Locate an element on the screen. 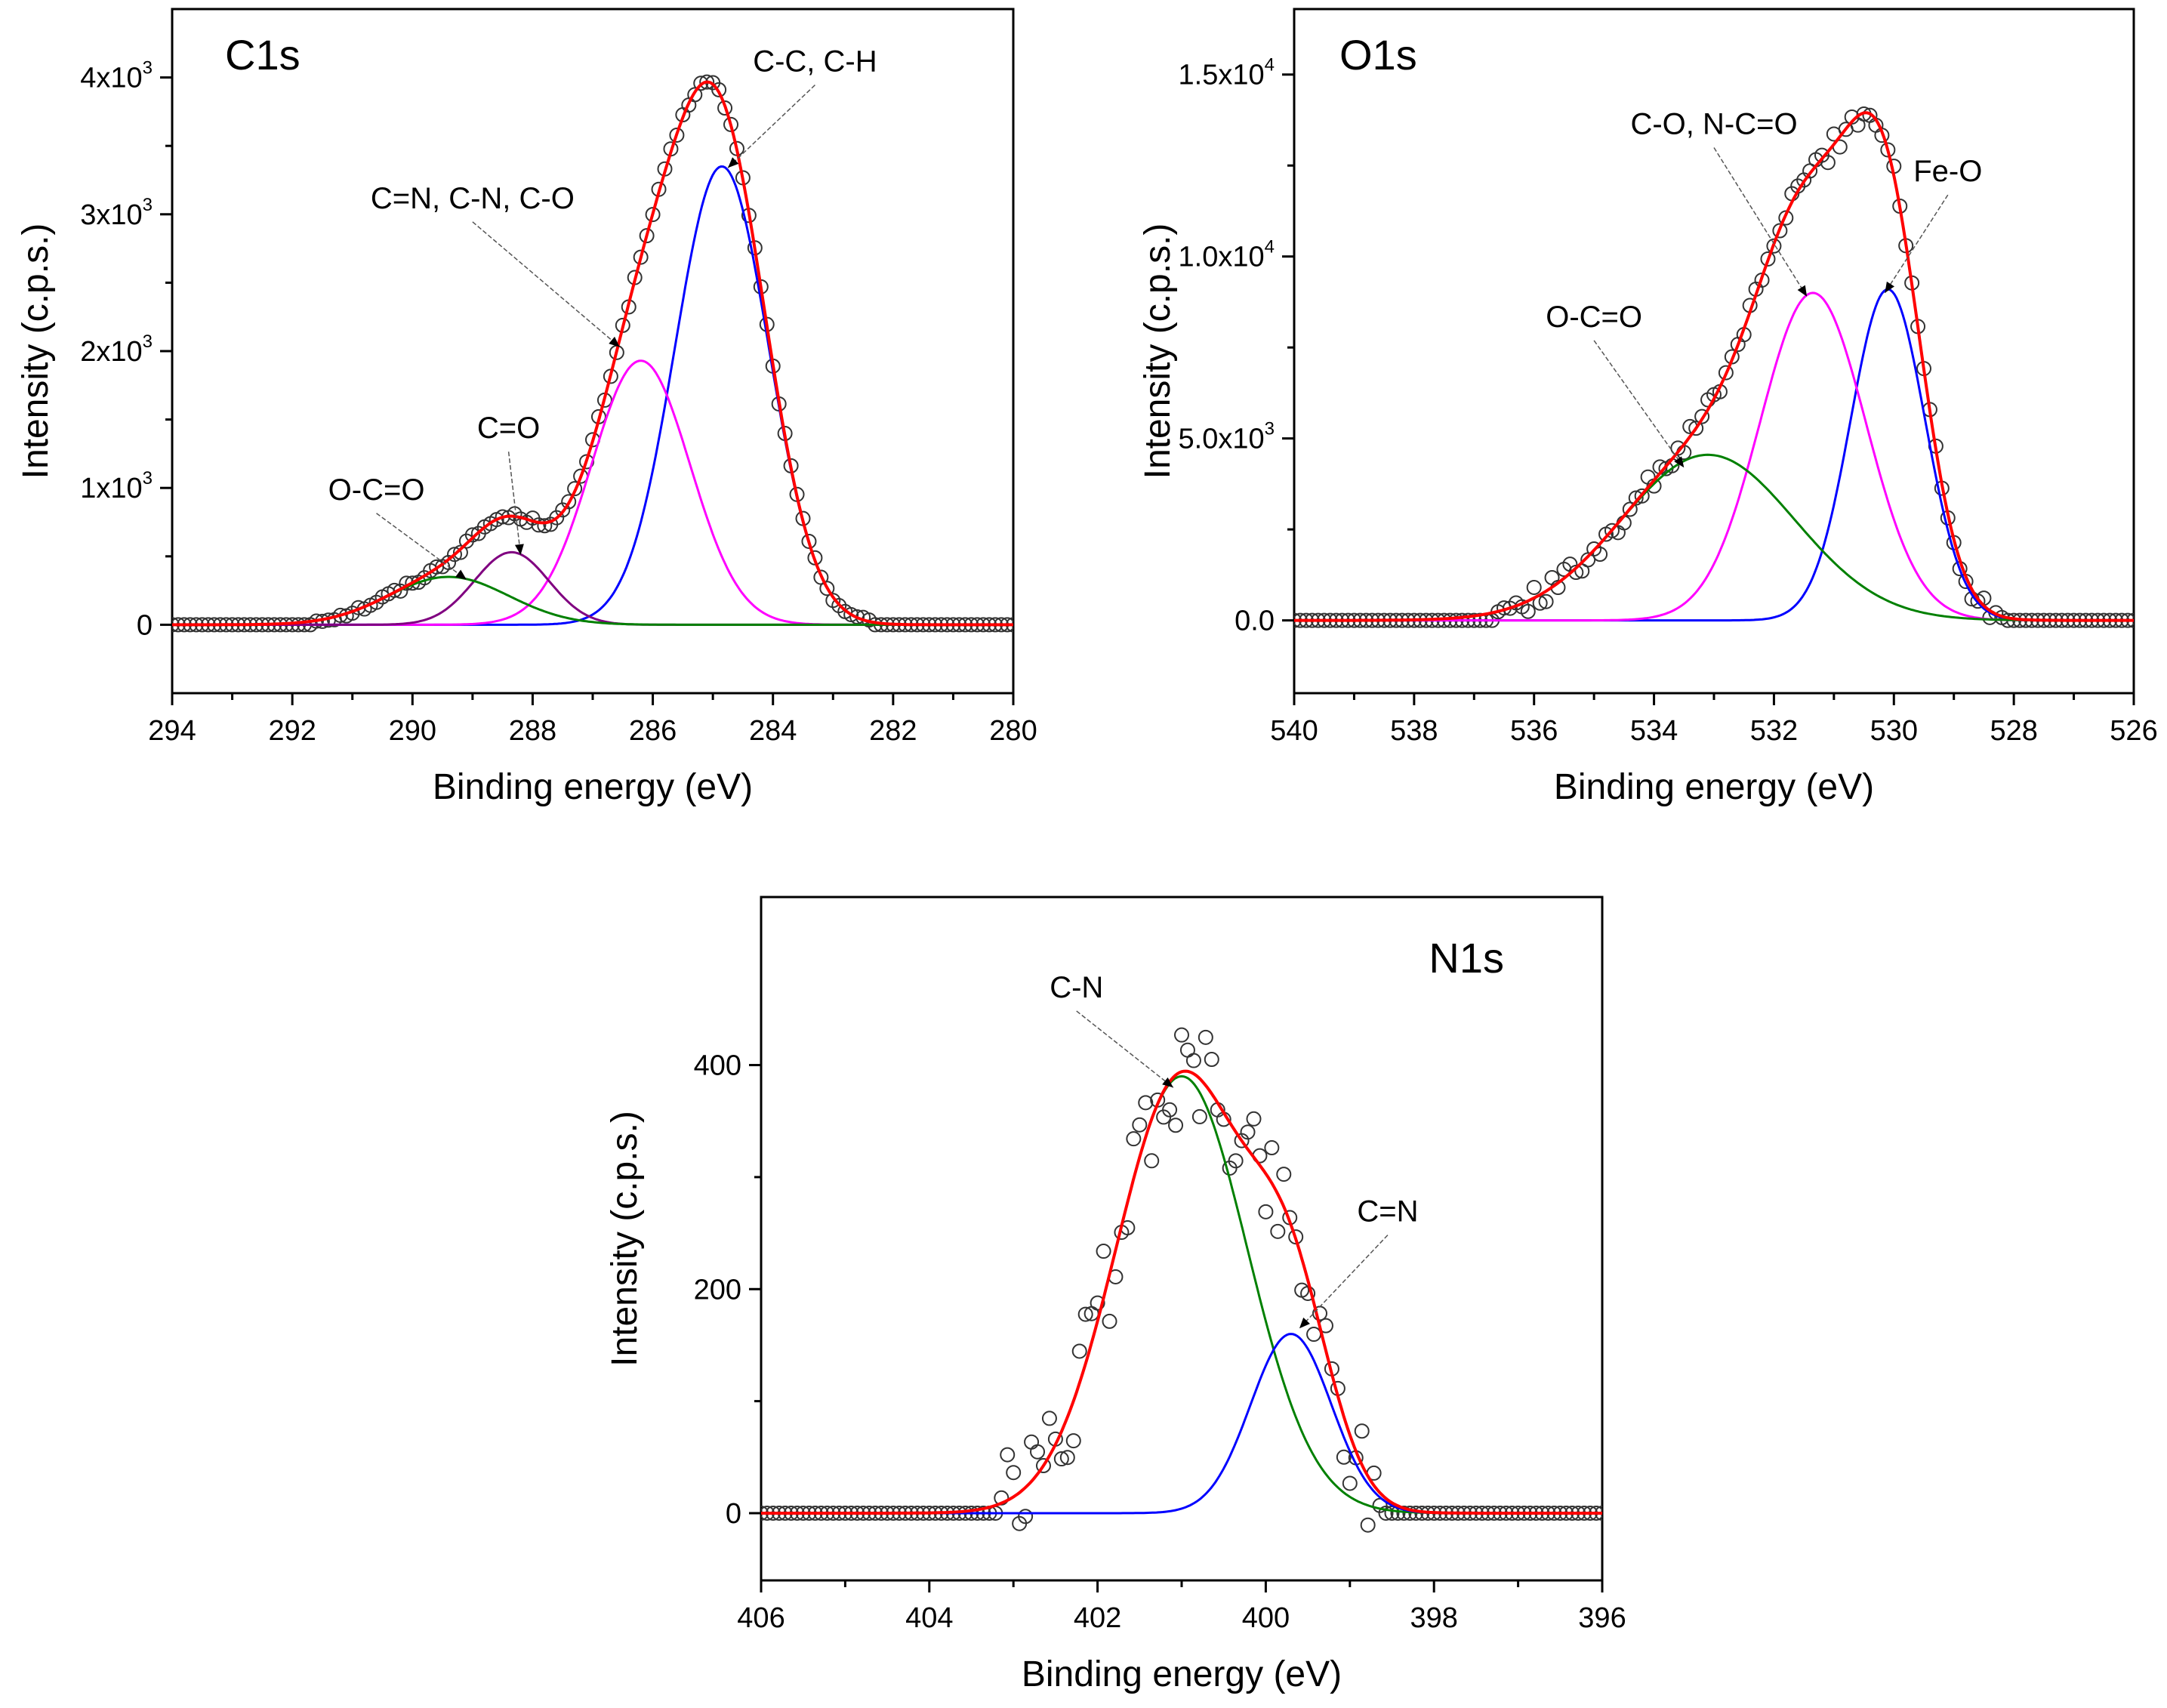  y-tick-mantissa: 3x10 is located at coordinates (111, 215).